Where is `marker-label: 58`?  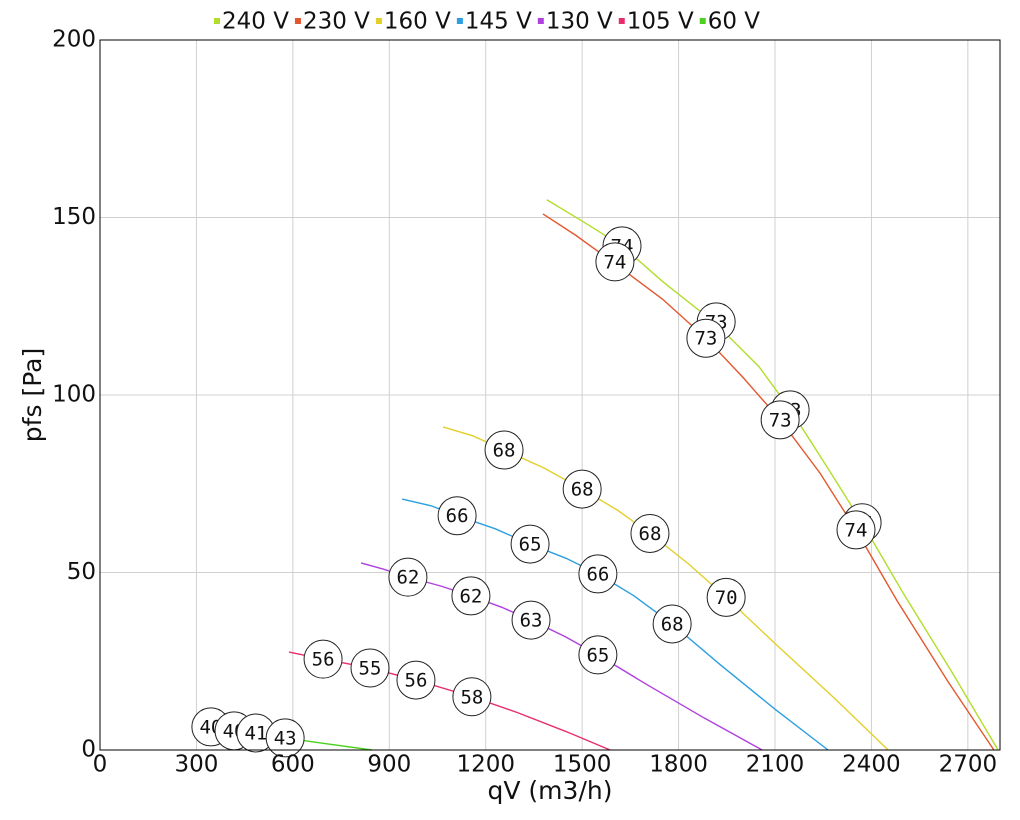
marker-label: 58 is located at coordinates (471, 697).